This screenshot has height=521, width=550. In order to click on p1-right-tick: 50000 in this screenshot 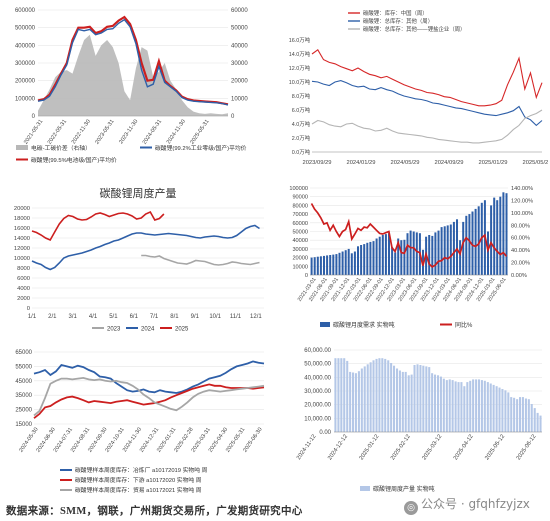, I will do `click(239, 29)`.